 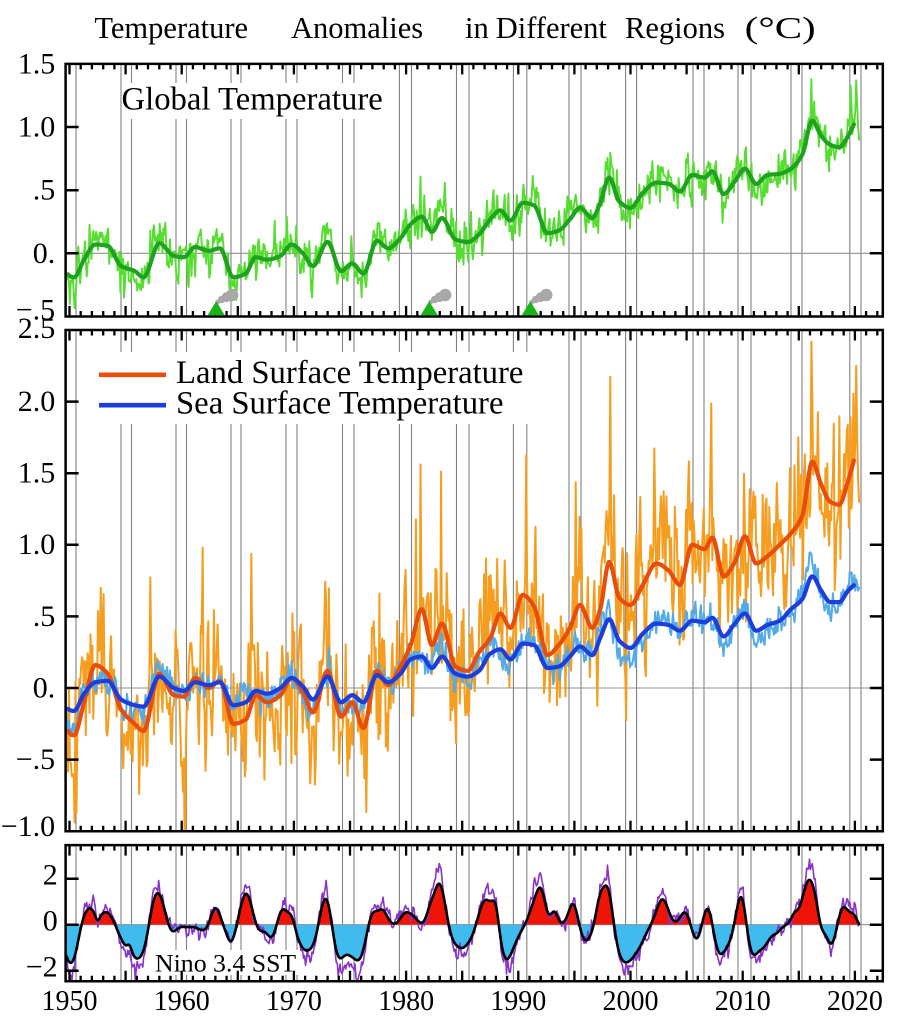 What do you see at coordinates (28, 826) in the screenshot?
I see `svg-text: −1.0` at bounding box center [28, 826].